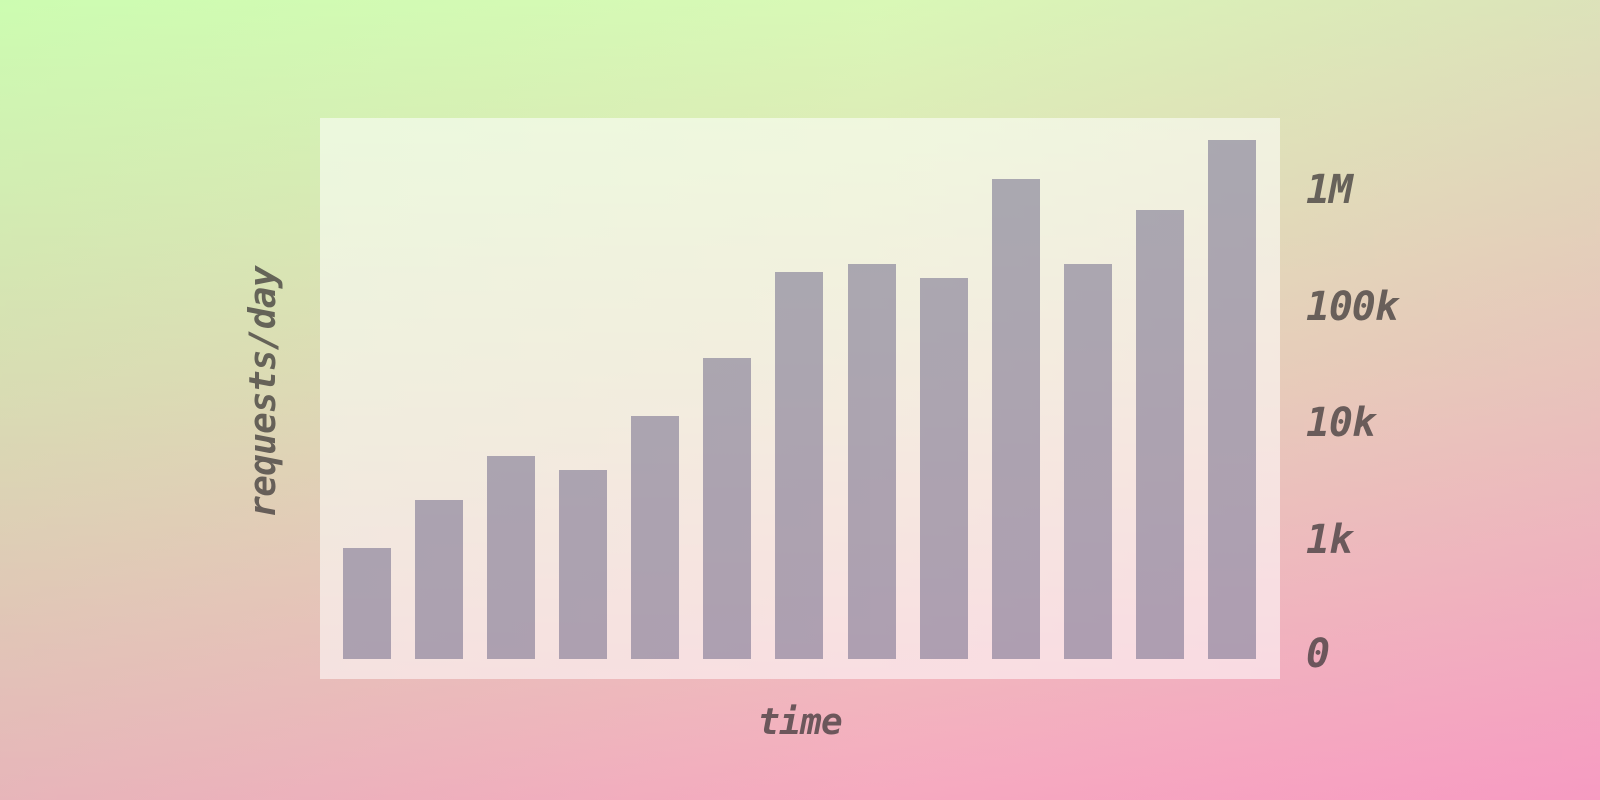 This screenshot has width=1600, height=800. Describe the element at coordinates (1318, 654) in the screenshot. I see `y-tick-label: 0` at that location.